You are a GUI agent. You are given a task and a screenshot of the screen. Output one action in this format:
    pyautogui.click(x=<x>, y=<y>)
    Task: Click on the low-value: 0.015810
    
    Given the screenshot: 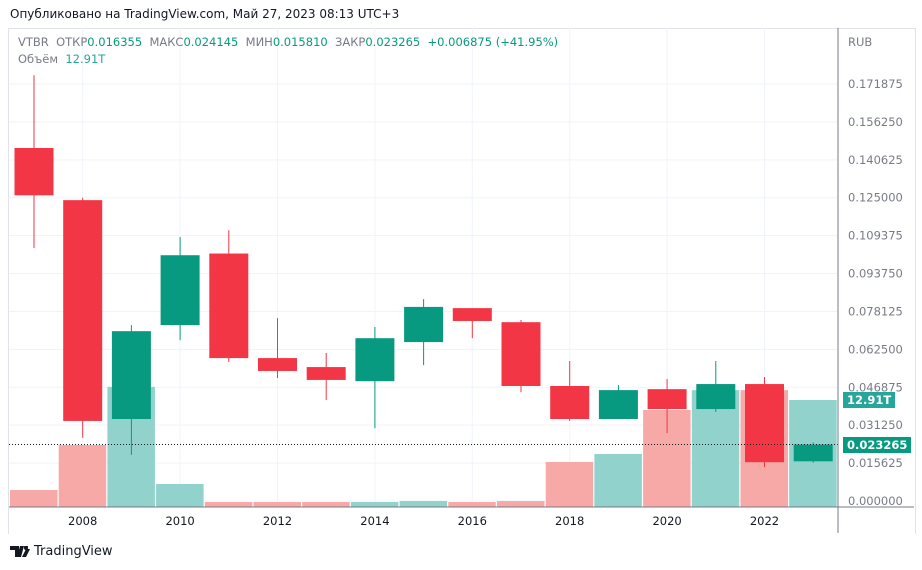 What is the action you would take?
    pyautogui.click(x=300, y=42)
    